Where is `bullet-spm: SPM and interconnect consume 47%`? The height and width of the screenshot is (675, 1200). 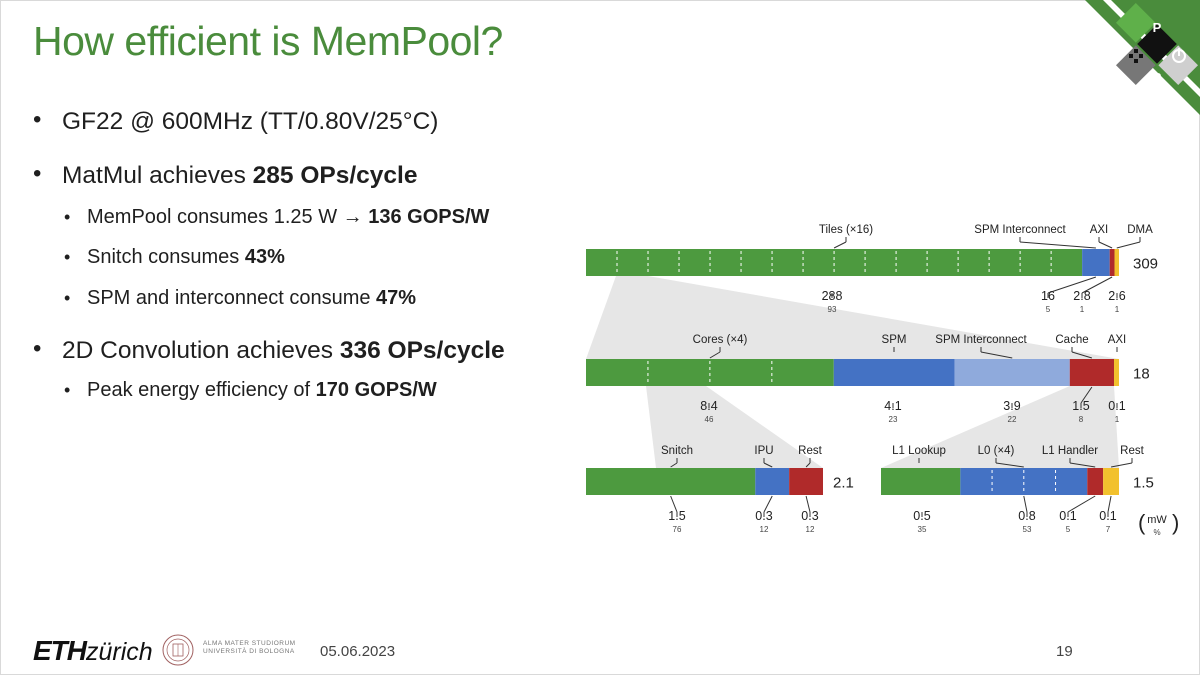
bullet-spm: SPM and interconnect consume 47% is located at coordinates (251, 298).